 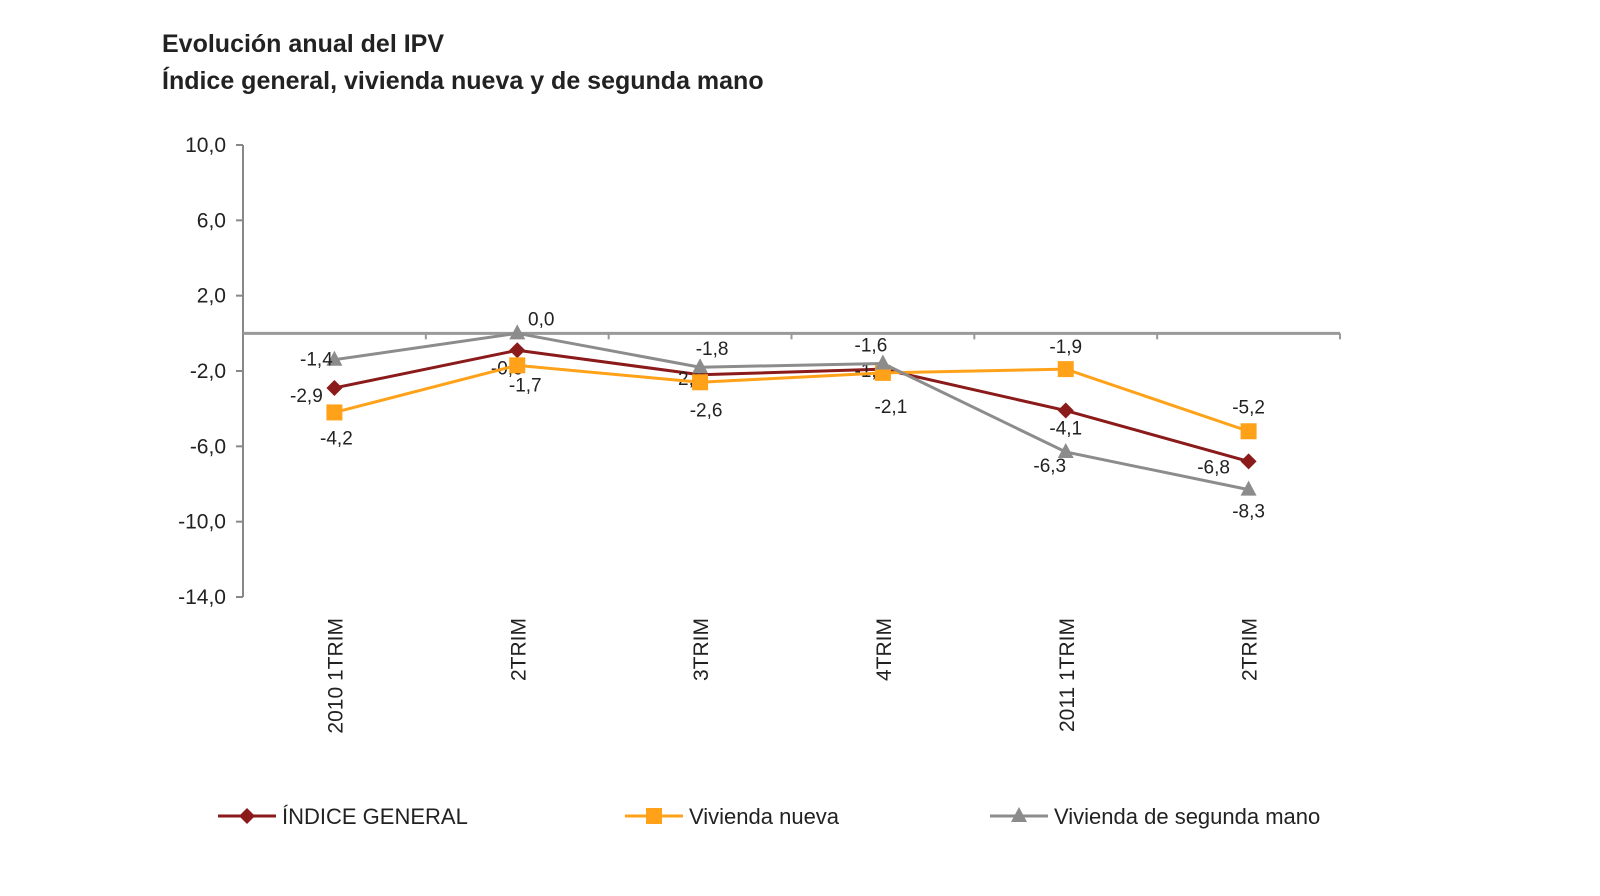 What do you see at coordinates (211, 220) in the screenshot?
I see `y-tick-label: 6,0` at bounding box center [211, 220].